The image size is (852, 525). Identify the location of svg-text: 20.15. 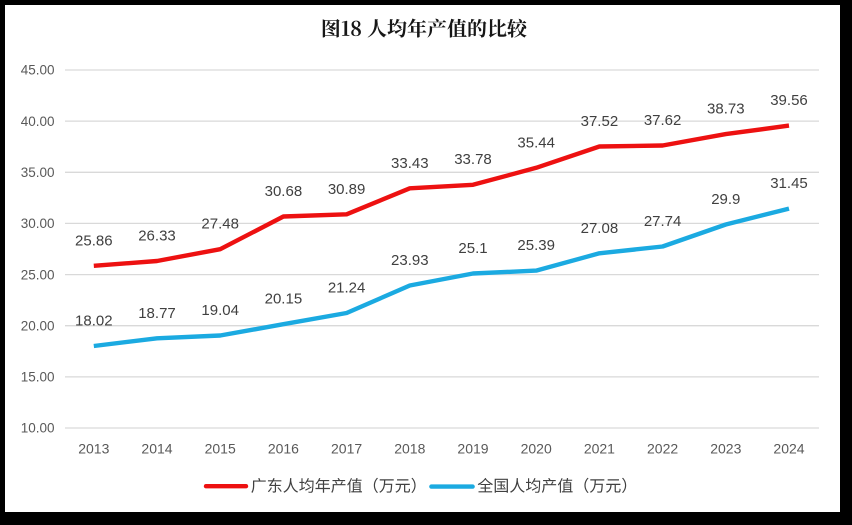
(284, 299).